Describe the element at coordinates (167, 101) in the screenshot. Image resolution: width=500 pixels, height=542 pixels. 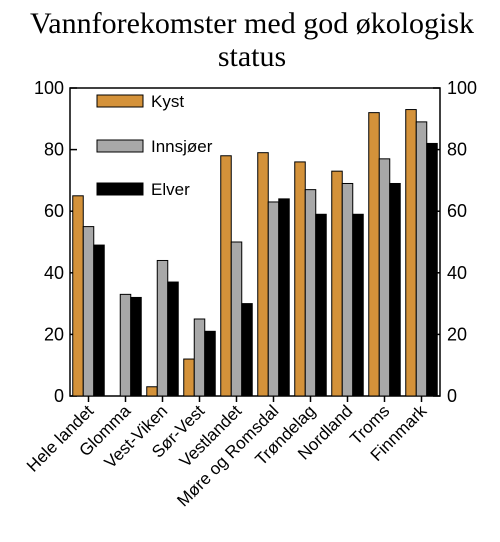
I see `legend-label-kyst: Kyst` at that location.